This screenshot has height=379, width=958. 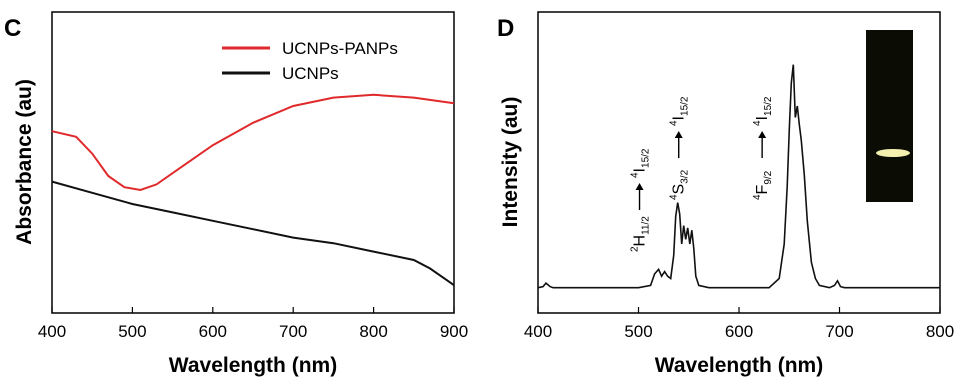 I want to click on x-tick-label-c-800: 800, so click(x=373, y=331).